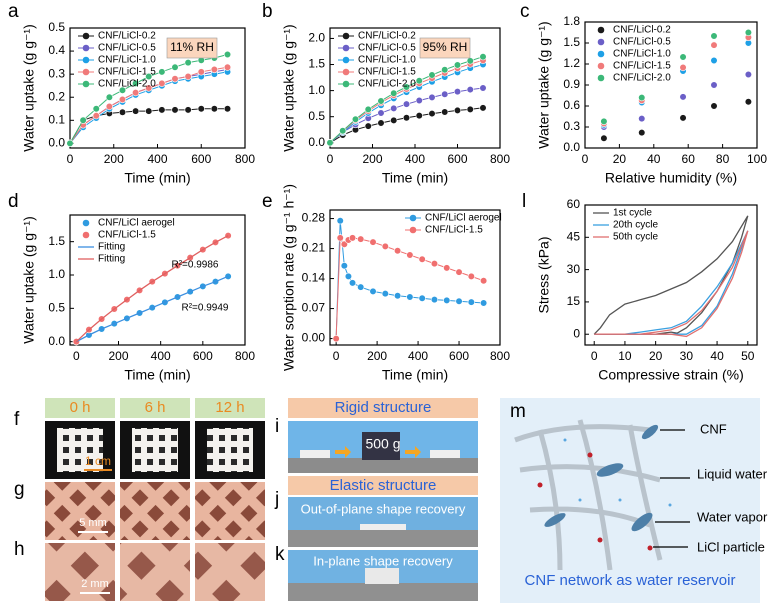  Describe the element at coordinates (205, 308) in the screenshot. I see `annotation: R²=0.9949` at that location.